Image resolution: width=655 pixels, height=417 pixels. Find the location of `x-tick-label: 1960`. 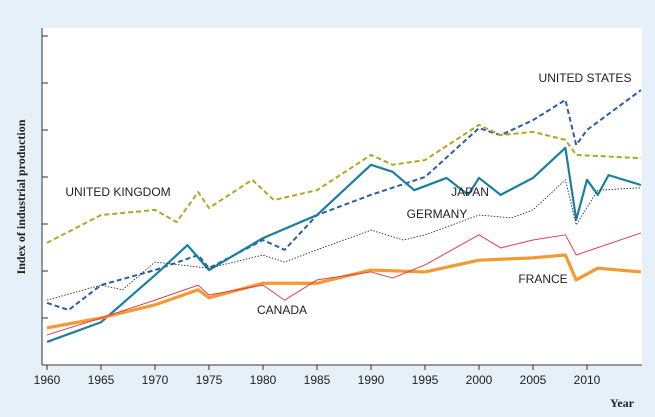

x-tick-label: 1960 is located at coordinates (47, 380).